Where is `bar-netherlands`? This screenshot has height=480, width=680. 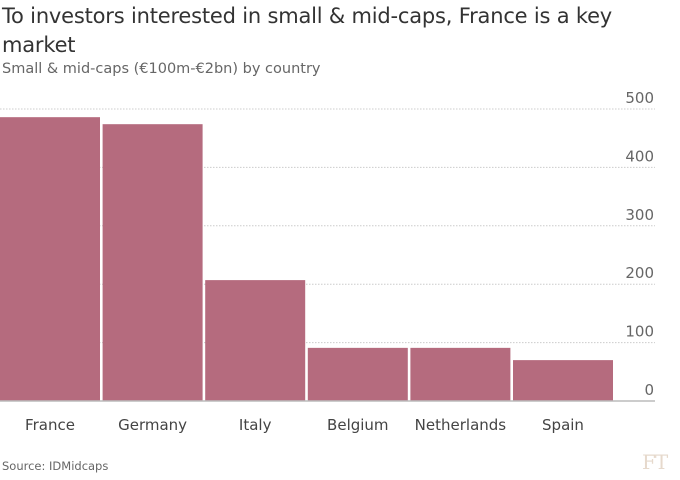
bar-netherlands is located at coordinates (460, 374).